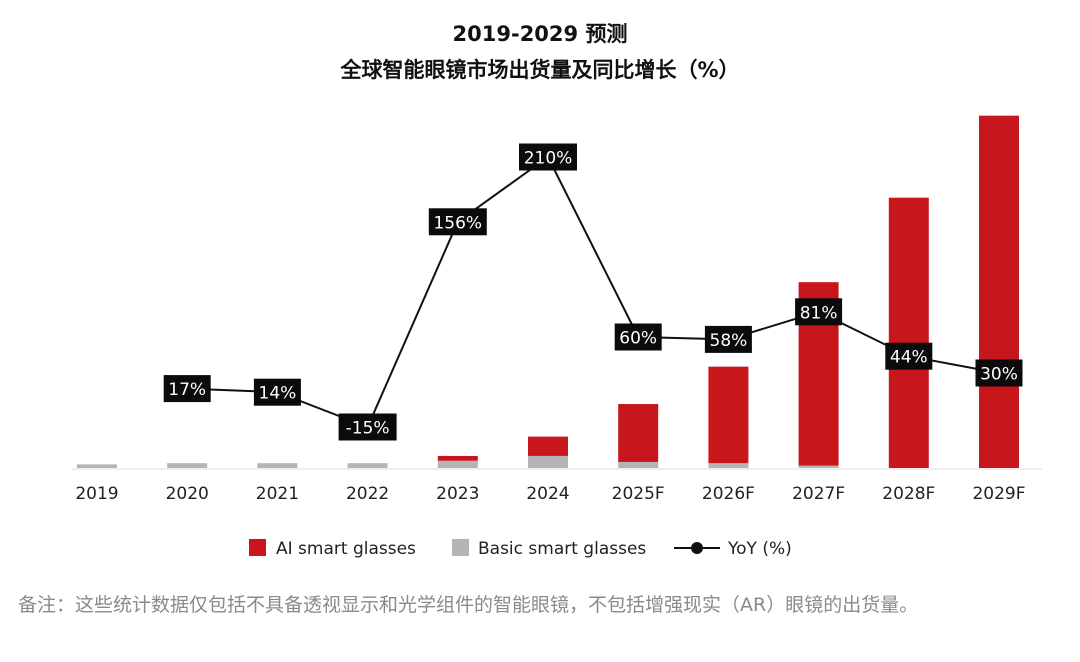 The height and width of the screenshot is (662, 1080). Describe the element at coordinates (999, 292) in the screenshot. I see `bar-ai-2029F` at that location.